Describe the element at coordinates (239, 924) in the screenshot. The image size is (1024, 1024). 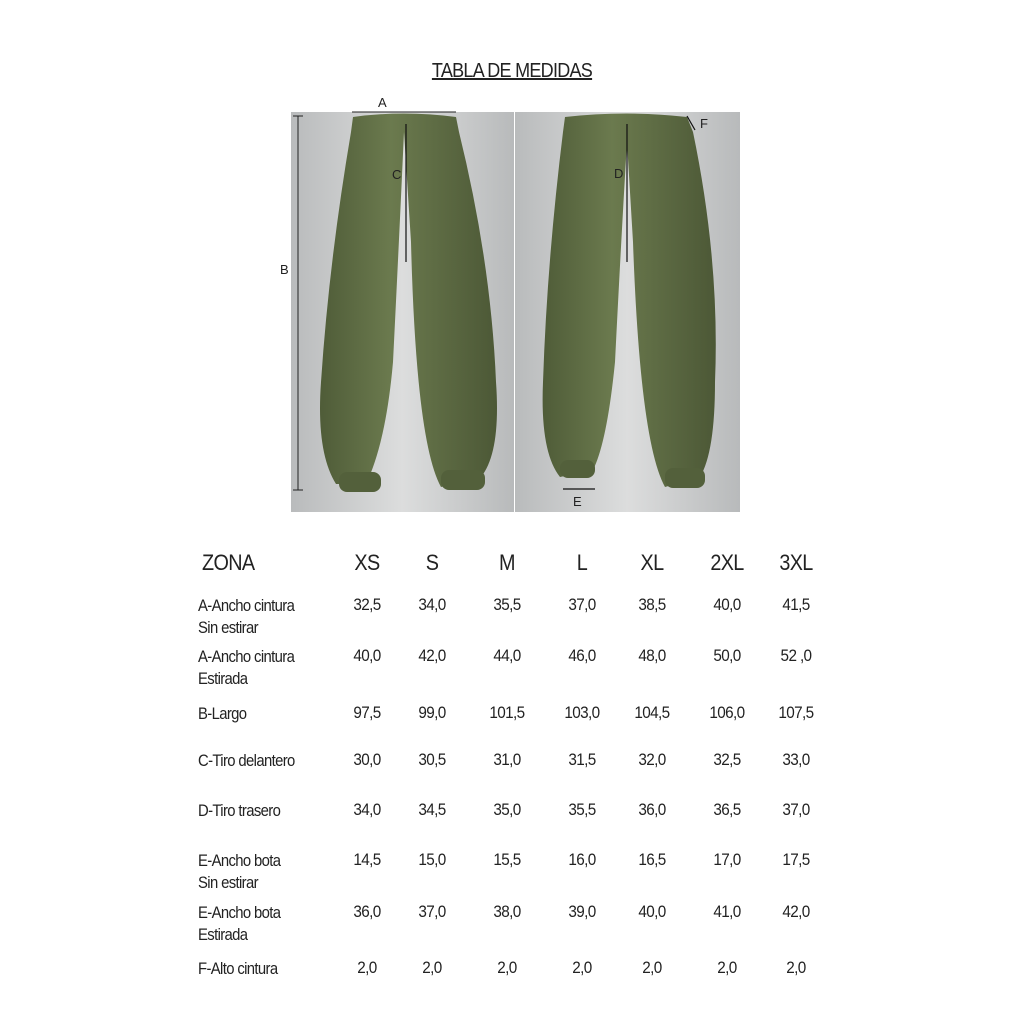
I see `zone-label: E-Ancho bota Estirada` at that location.